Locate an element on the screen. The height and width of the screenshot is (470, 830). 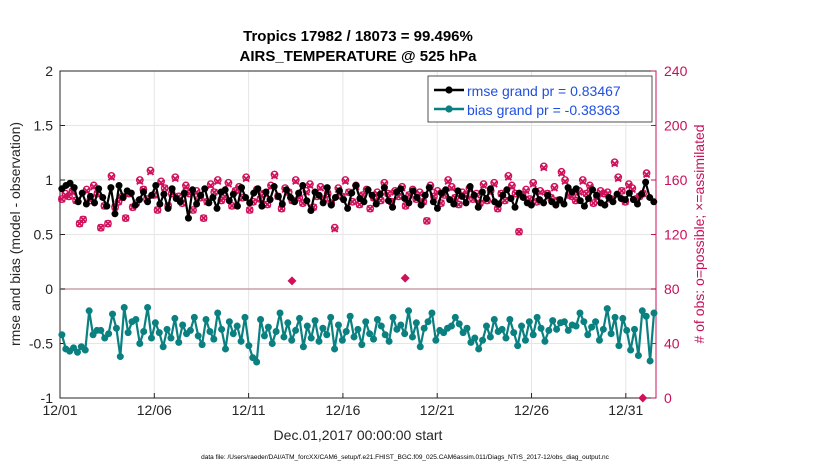
x-tick-label: 12/06 is located at coordinates (154, 410).